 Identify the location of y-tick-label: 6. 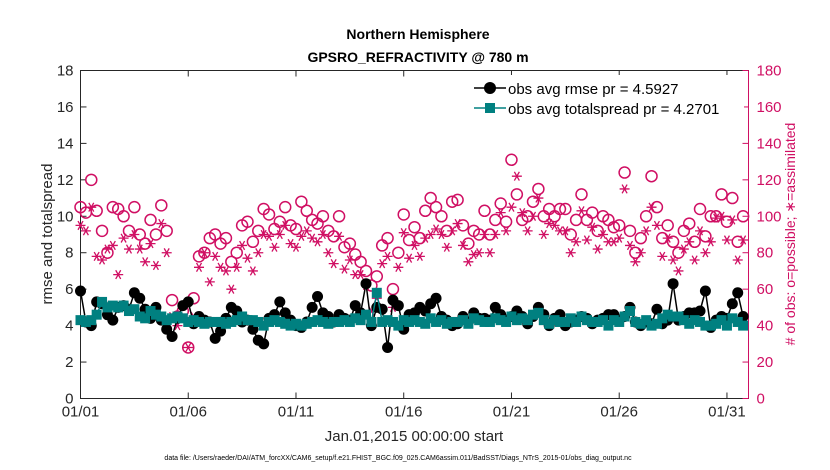
(69, 289).